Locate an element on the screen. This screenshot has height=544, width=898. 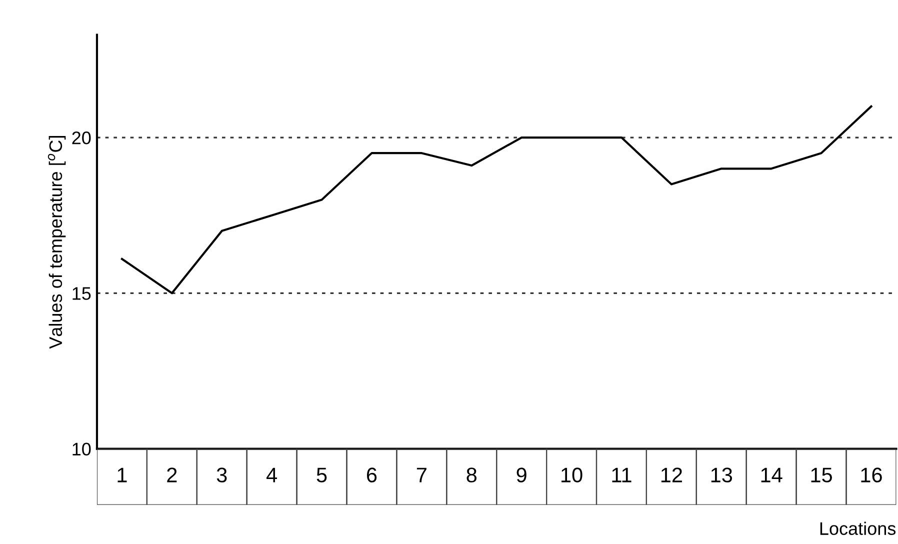
y-tick-label: 10 is located at coordinates (81, 449).